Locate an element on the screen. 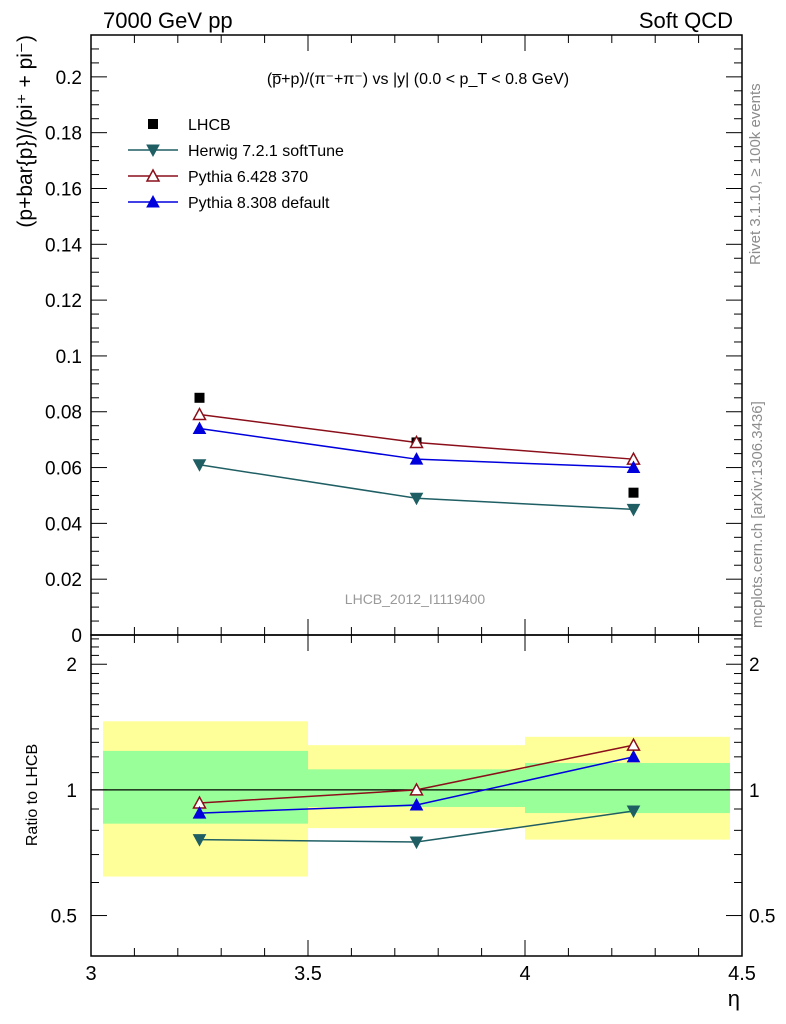 This screenshot has width=786, height=1024. main-y-tick-label: 0.1 is located at coordinates (69, 357).